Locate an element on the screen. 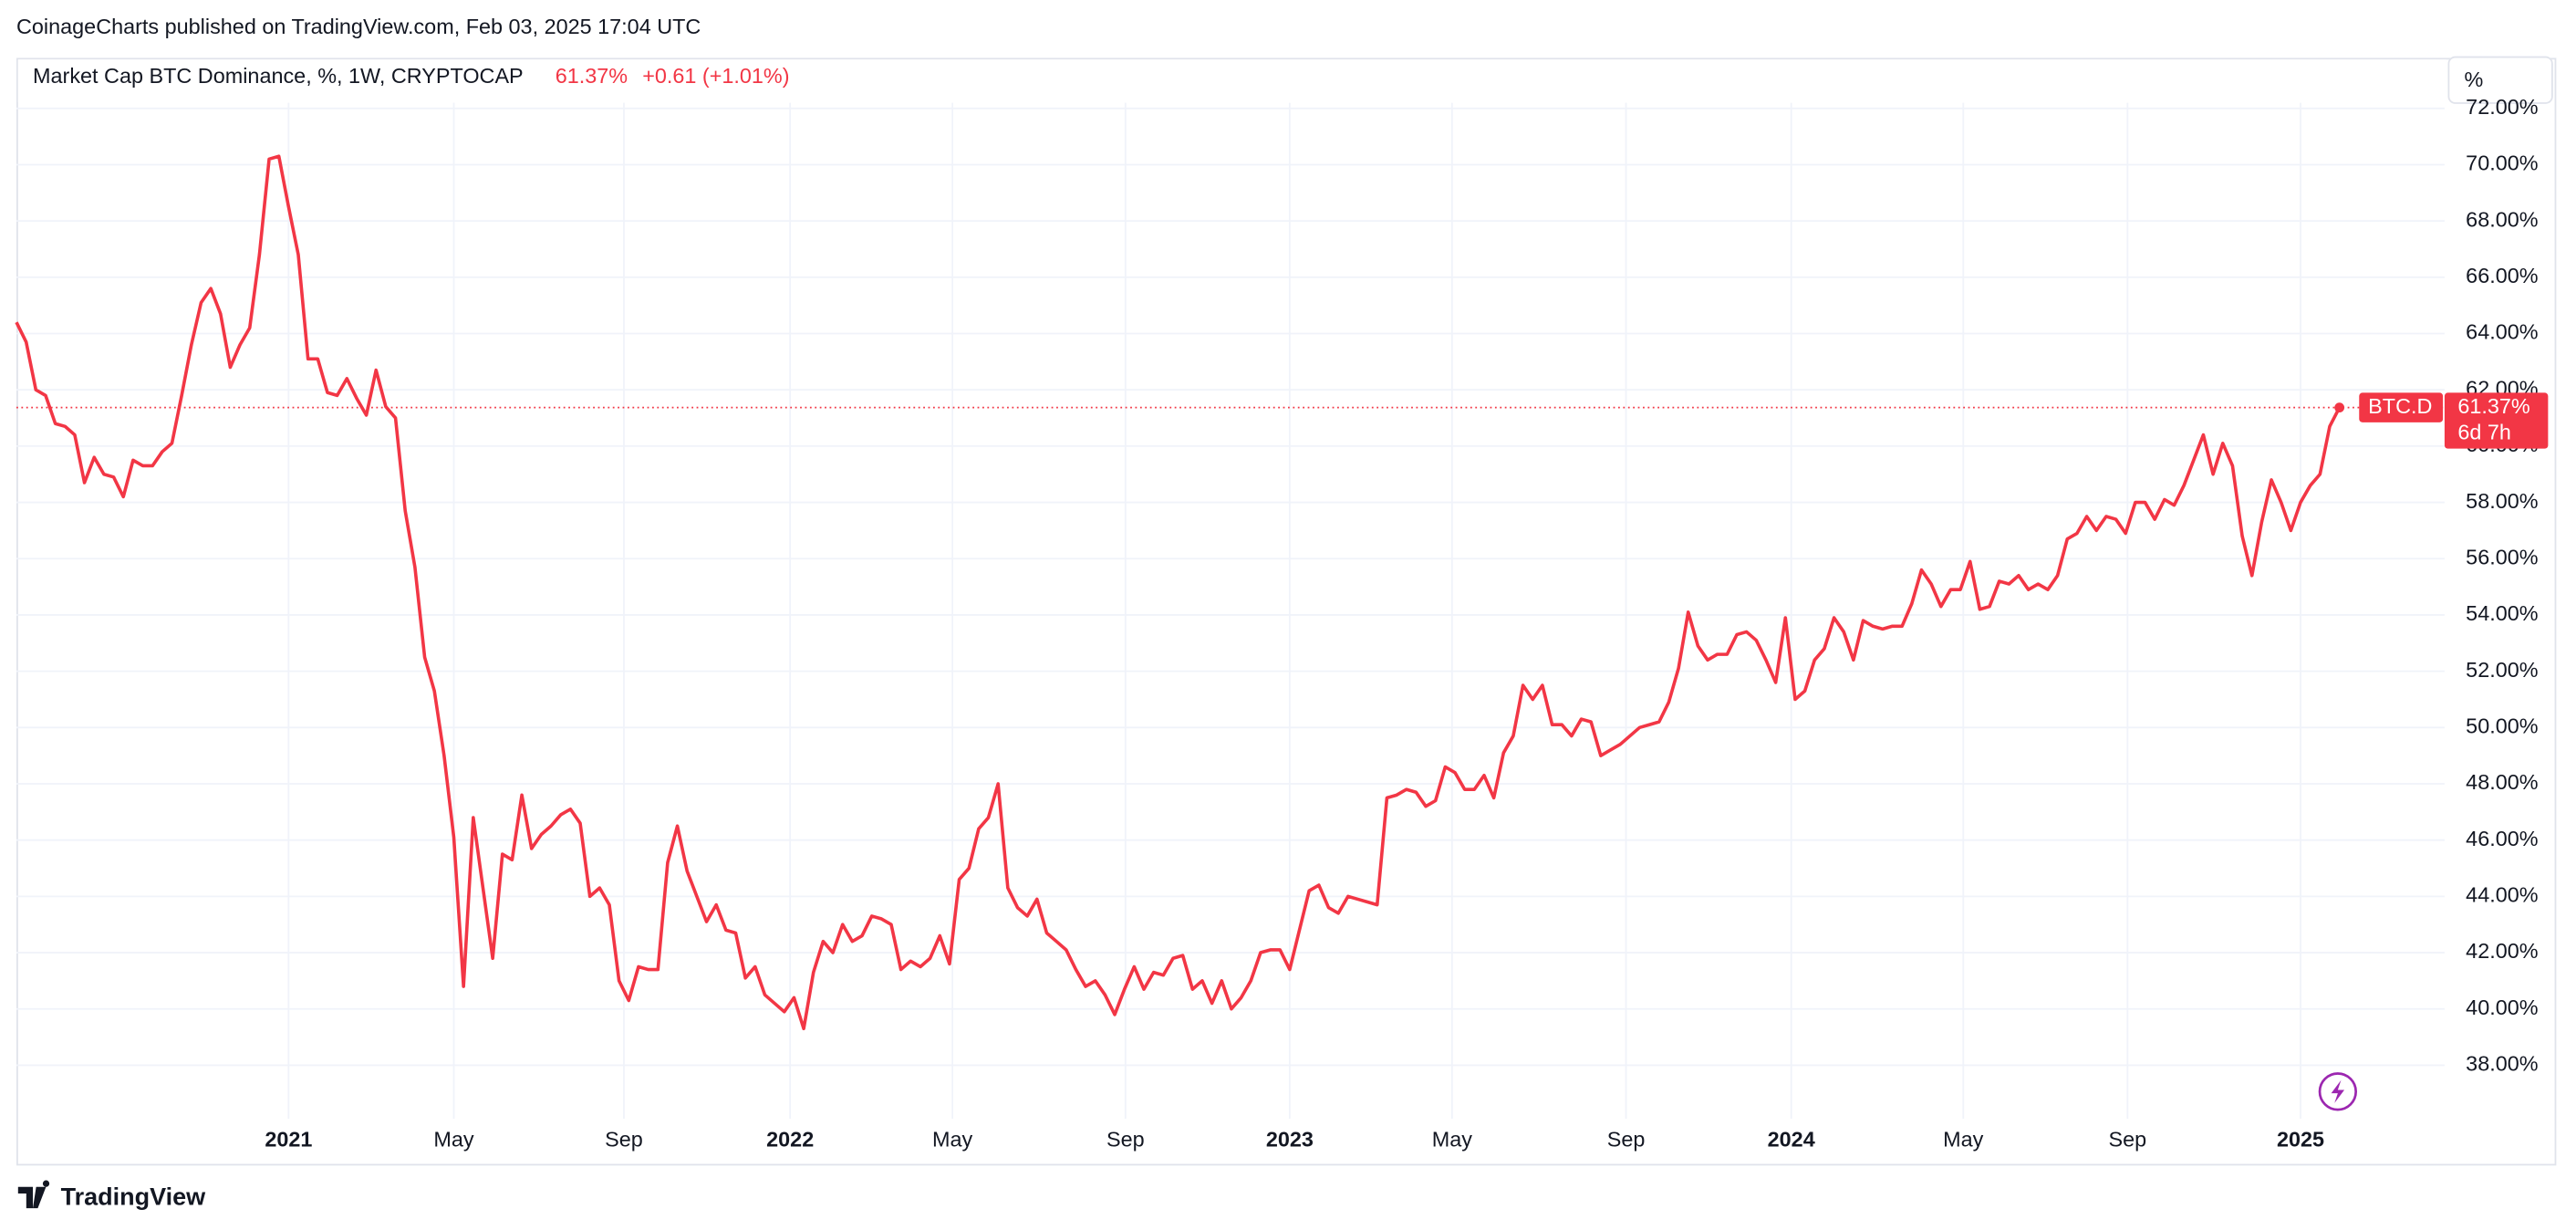 This screenshot has width=2576, height=1230. y-tick-label: 64.00% is located at coordinates (2502, 332).